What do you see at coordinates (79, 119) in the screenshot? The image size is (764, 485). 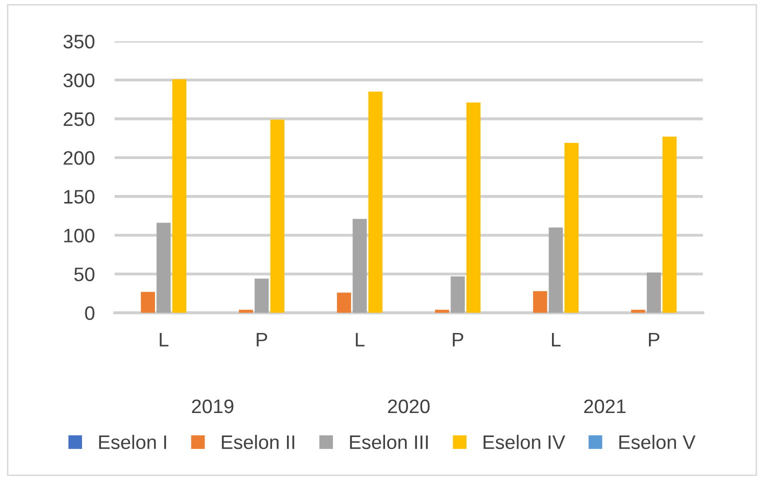 I see `y-tick-label: 250` at bounding box center [79, 119].